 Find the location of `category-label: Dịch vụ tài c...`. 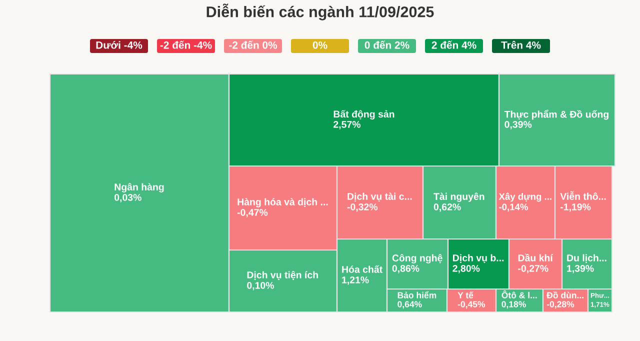

category-label: Dịch vụ tài c... is located at coordinates (380, 197).